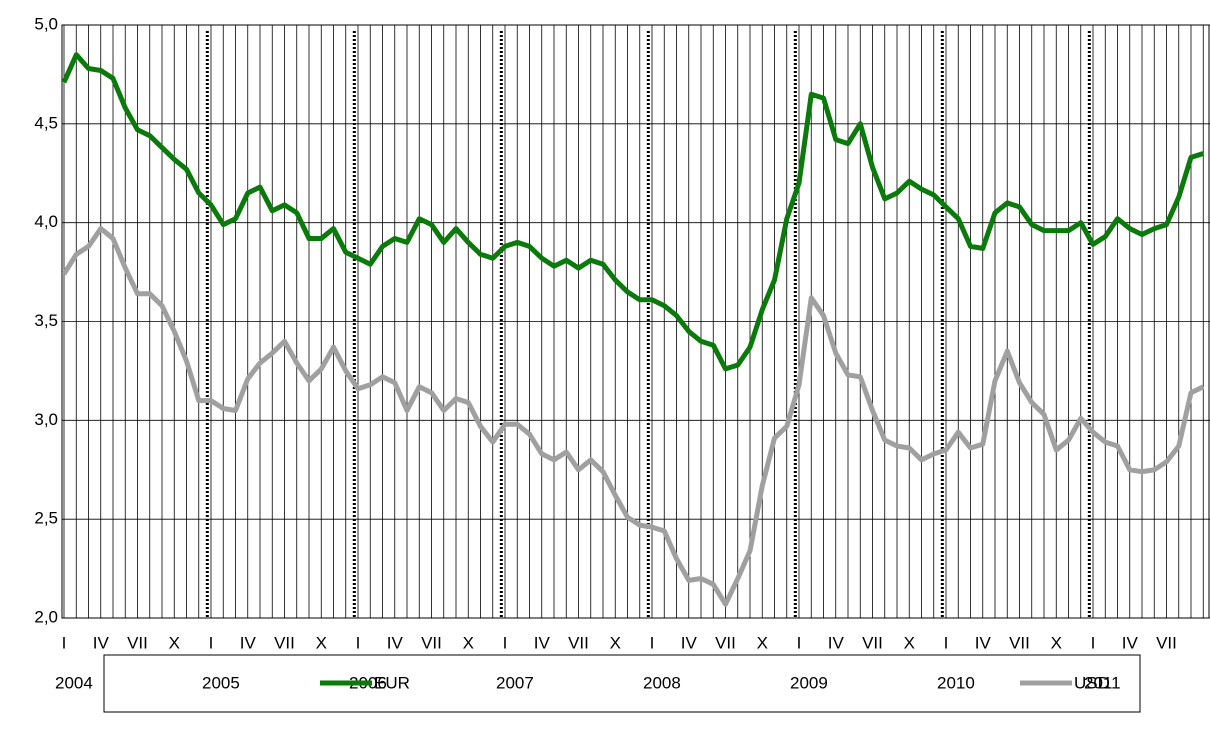 The height and width of the screenshot is (753, 1210). Describe the element at coordinates (46, 616) in the screenshot. I see `y-tick-label: 2,0` at that location.